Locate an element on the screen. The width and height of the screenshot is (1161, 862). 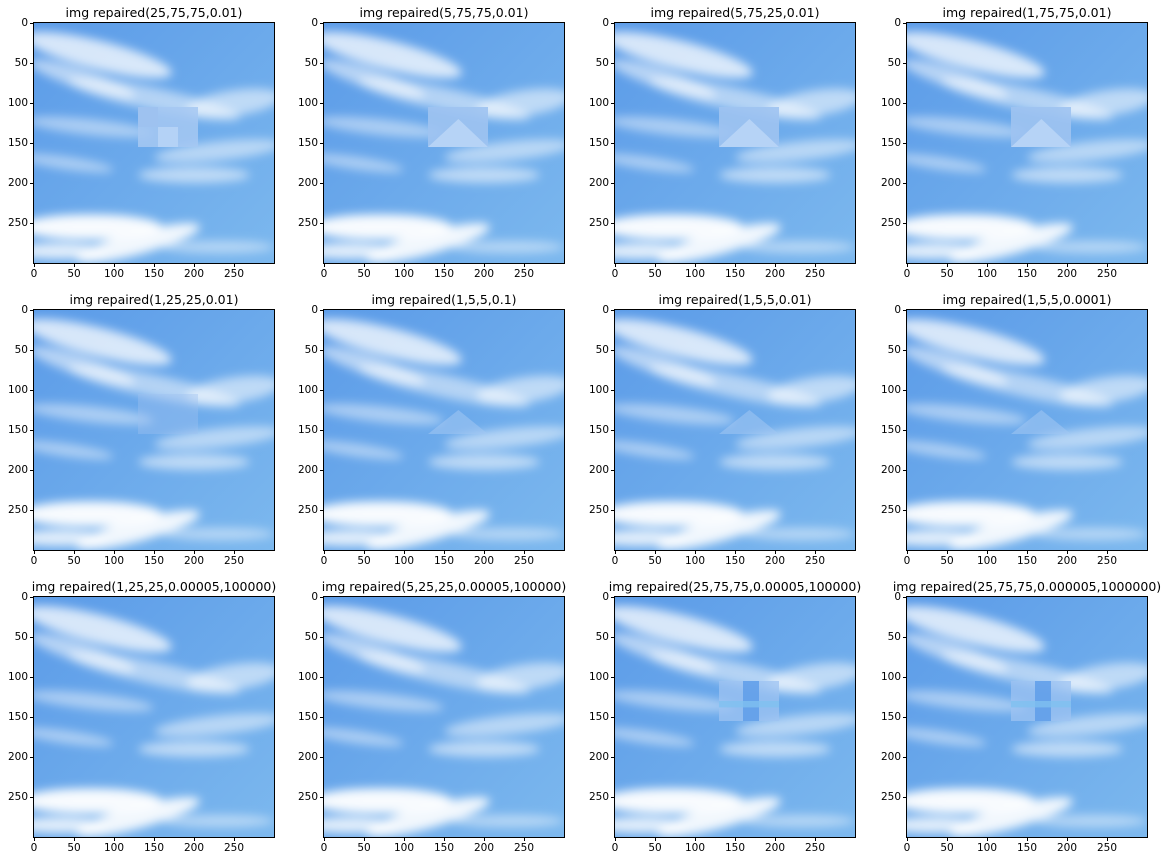
panel-title: img repaired(5,75,25,0.01) is located at coordinates (735, 12).